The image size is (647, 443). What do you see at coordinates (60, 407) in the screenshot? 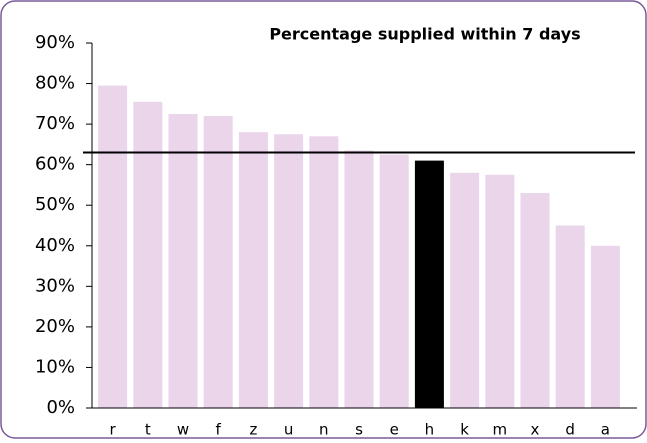
I see `y-tick-label: 0%` at bounding box center [60, 407].